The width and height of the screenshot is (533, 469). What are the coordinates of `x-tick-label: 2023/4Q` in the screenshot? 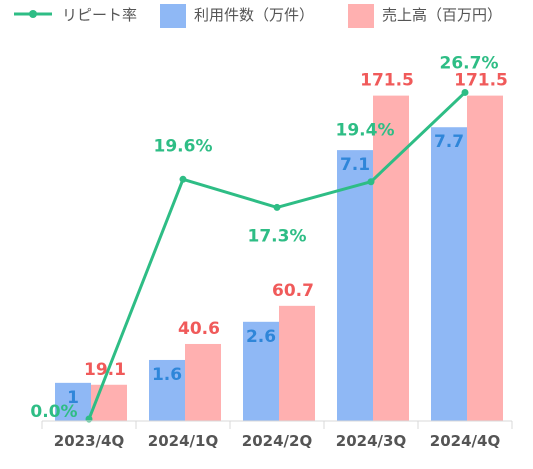 It's located at (89, 441).